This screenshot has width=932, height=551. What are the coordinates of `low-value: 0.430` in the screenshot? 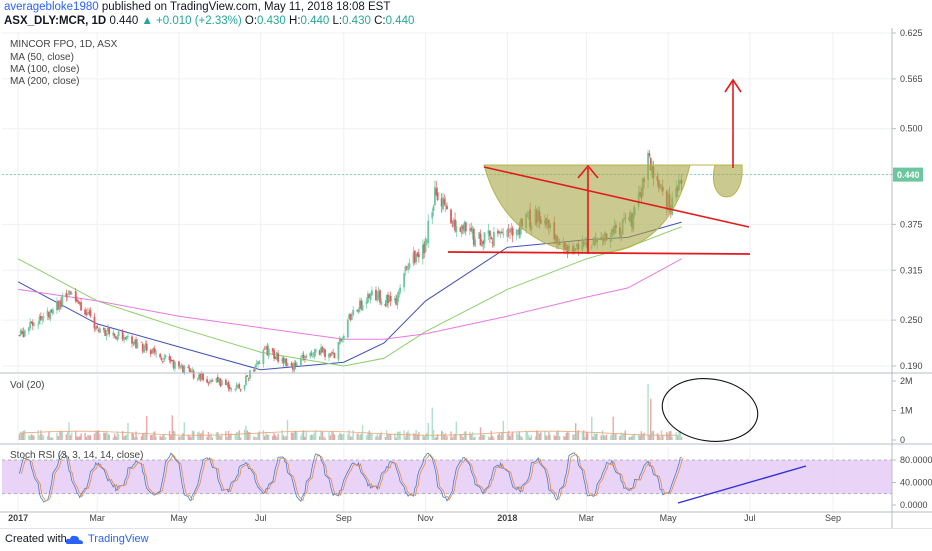 It's located at (356, 21).